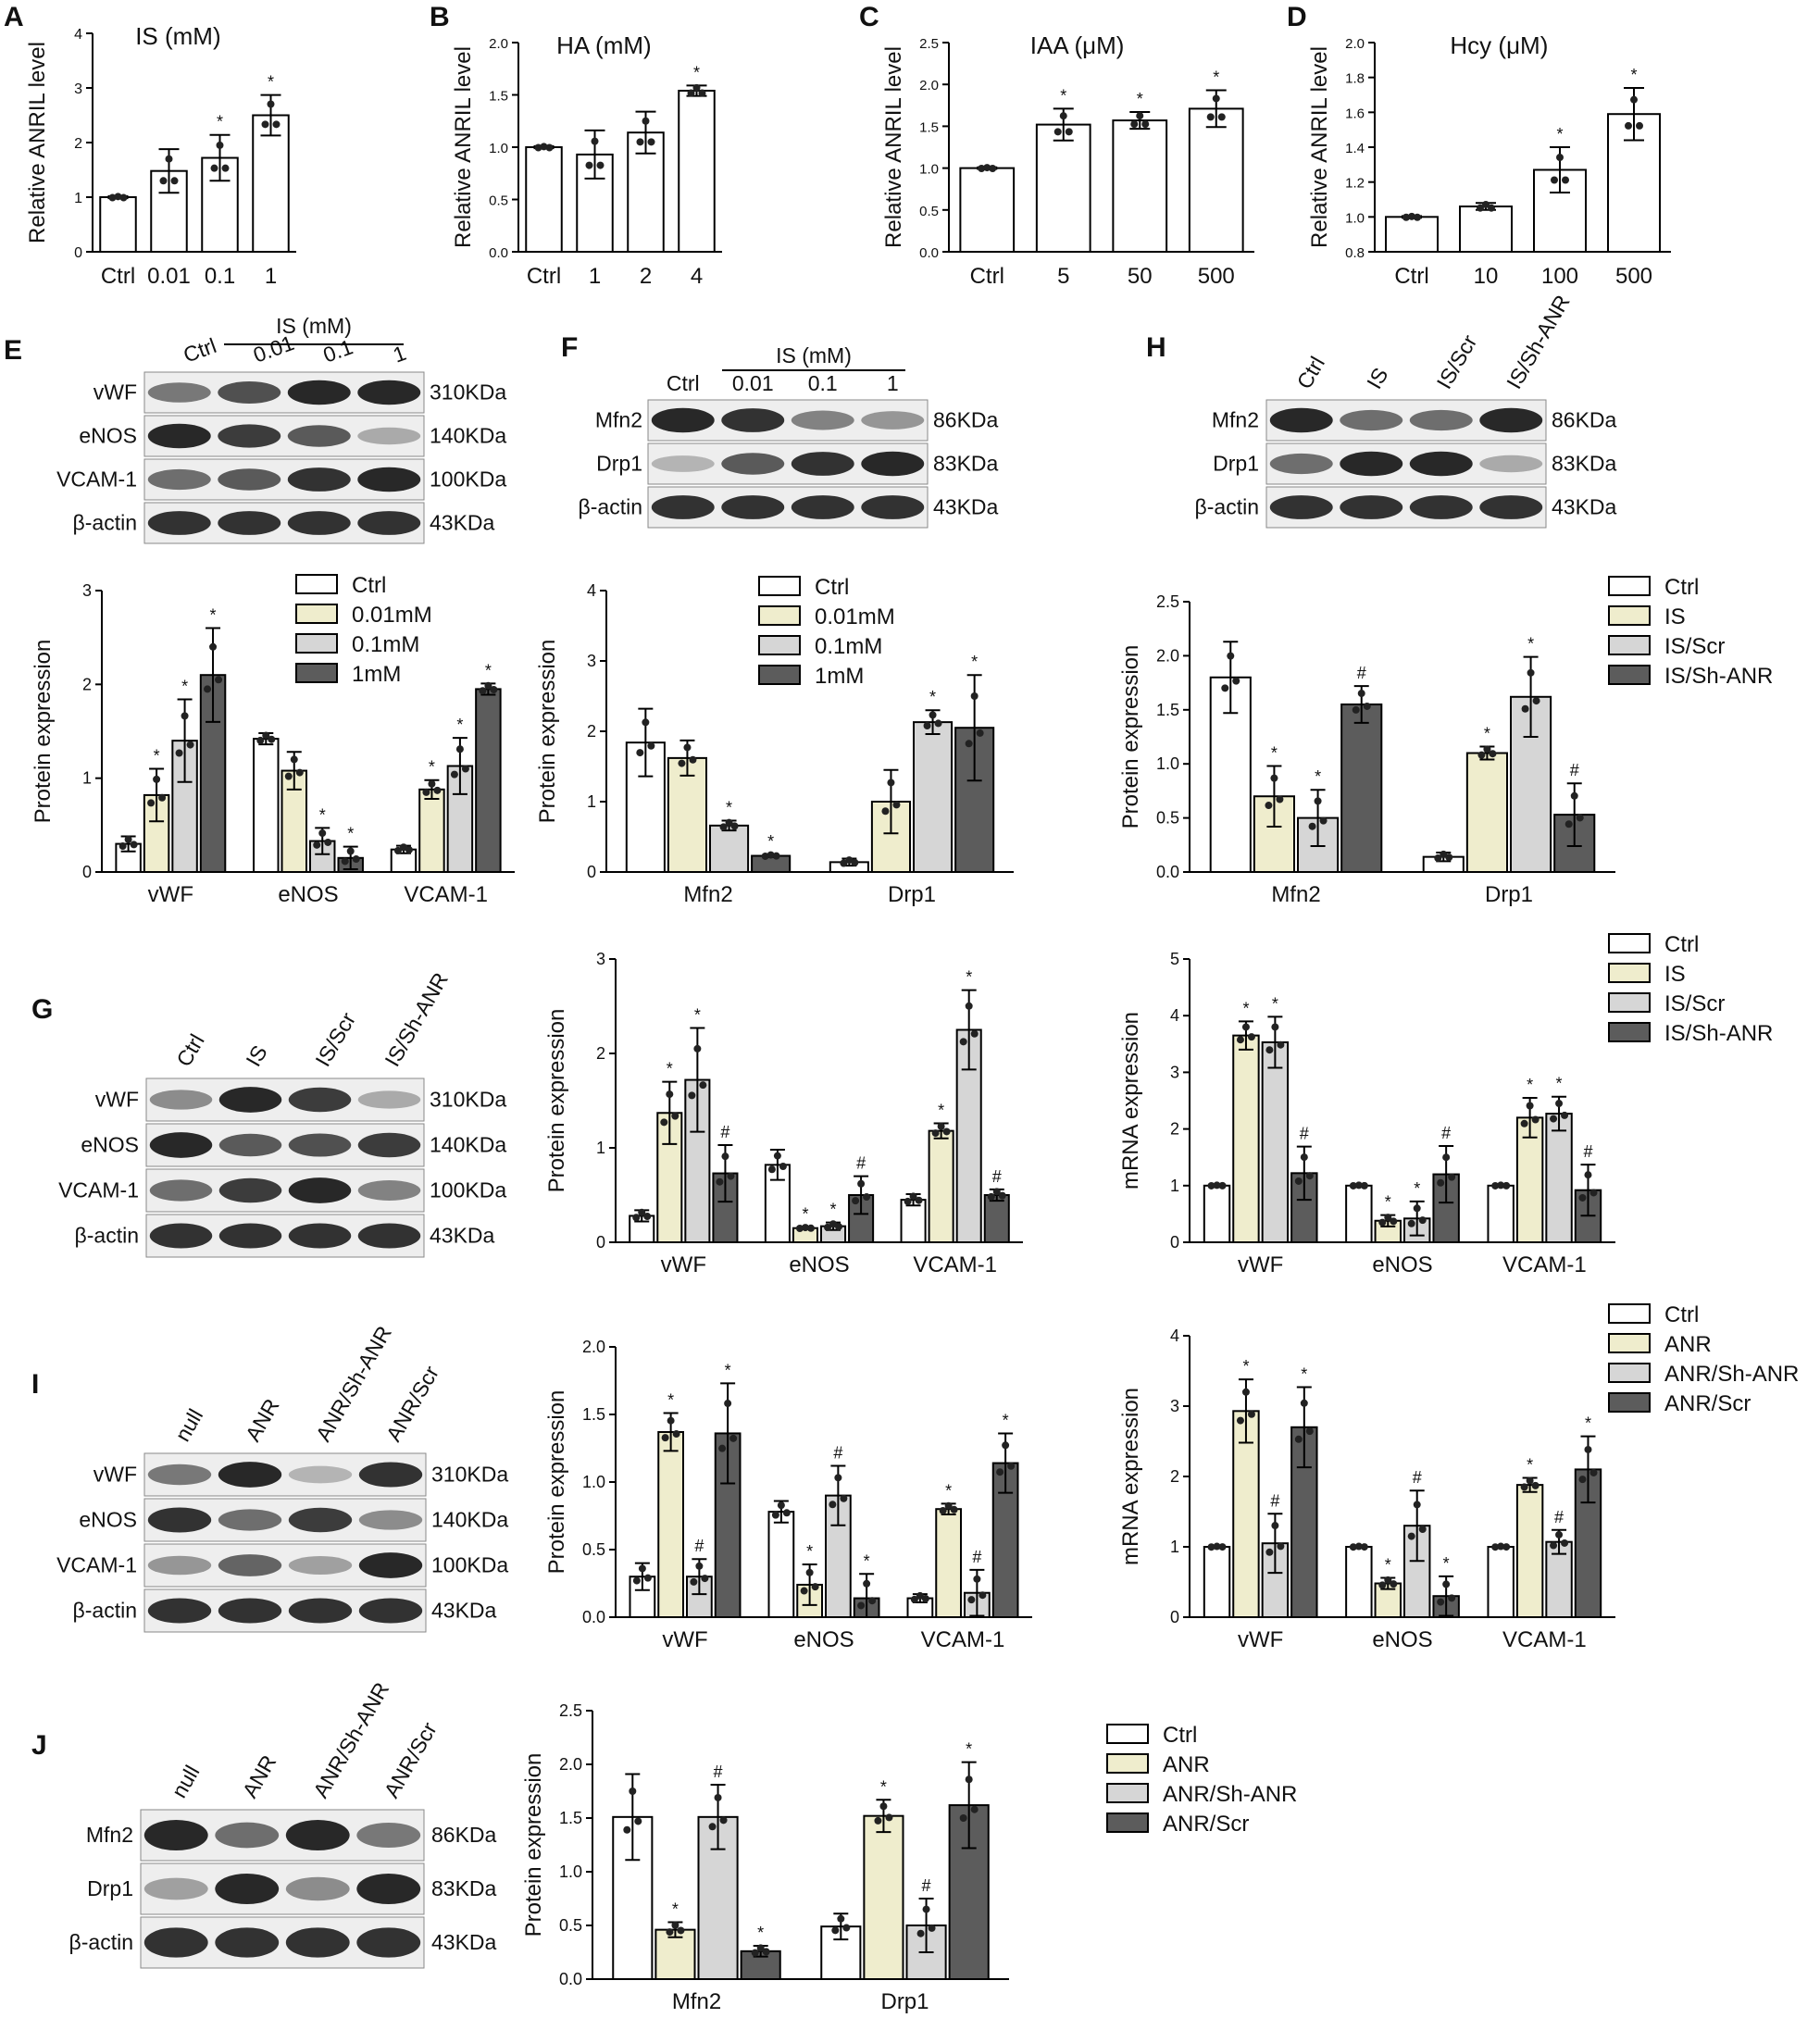 This screenshot has height=2018, width=1820. I want to click on x-tick-label: Mfn2, so click(707, 895).